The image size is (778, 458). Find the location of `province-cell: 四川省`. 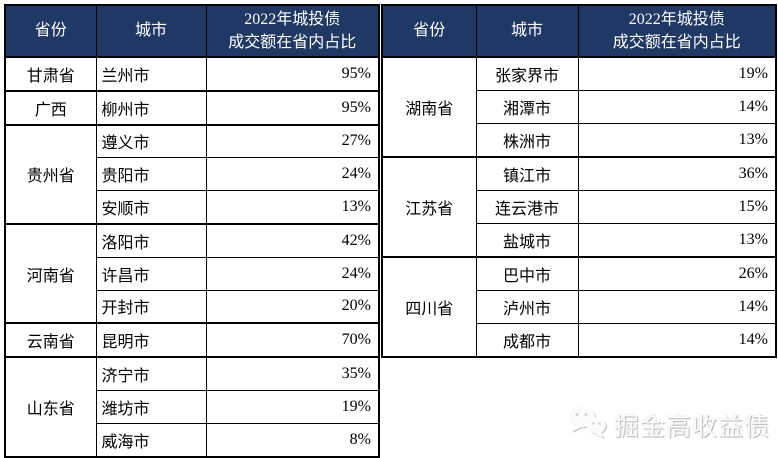

province-cell: 四川省 is located at coordinates (429, 307).